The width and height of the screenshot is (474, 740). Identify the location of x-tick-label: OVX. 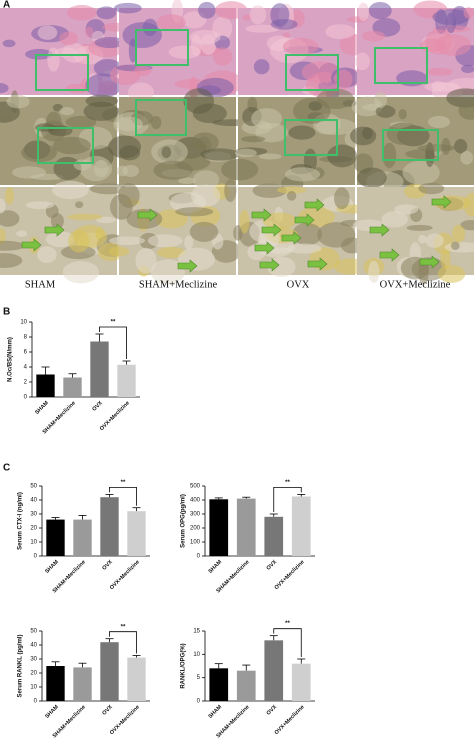
(107, 565).